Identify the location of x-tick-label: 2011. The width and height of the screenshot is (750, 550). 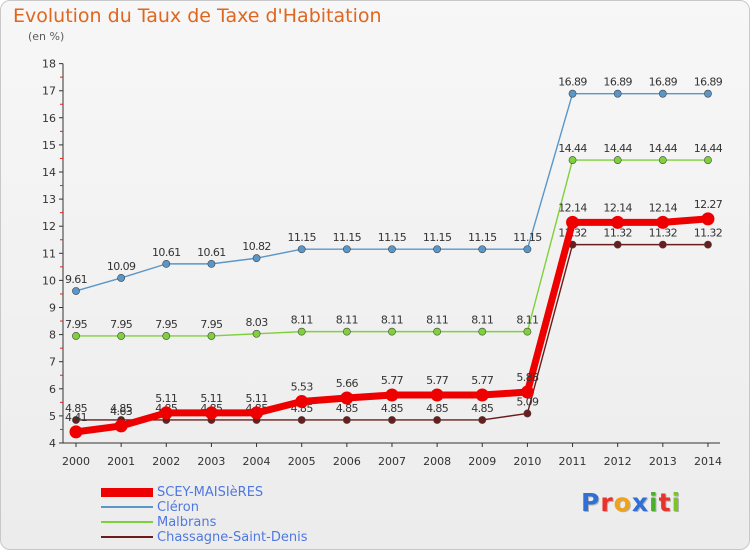
(573, 461).